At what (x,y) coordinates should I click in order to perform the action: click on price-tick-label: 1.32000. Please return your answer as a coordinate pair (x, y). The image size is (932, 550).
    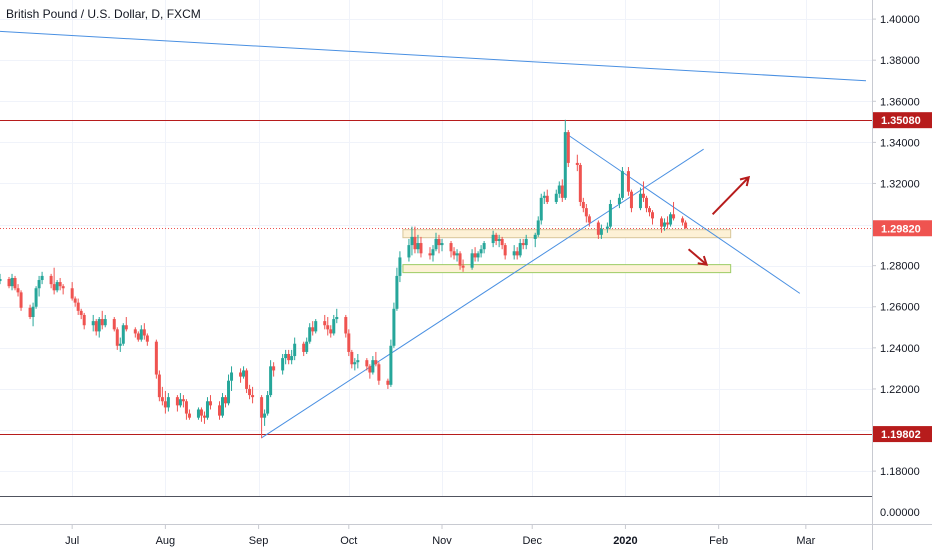
    Looking at the image, I should click on (900, 184).